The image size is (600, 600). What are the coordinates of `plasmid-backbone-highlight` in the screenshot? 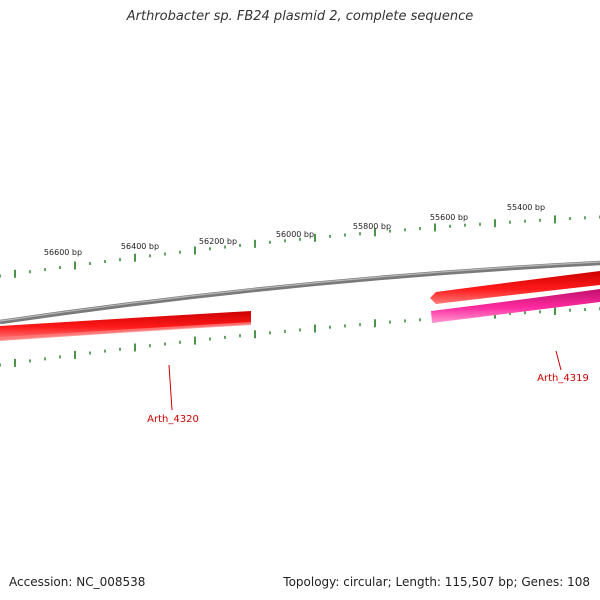 It's located at (300, 291).